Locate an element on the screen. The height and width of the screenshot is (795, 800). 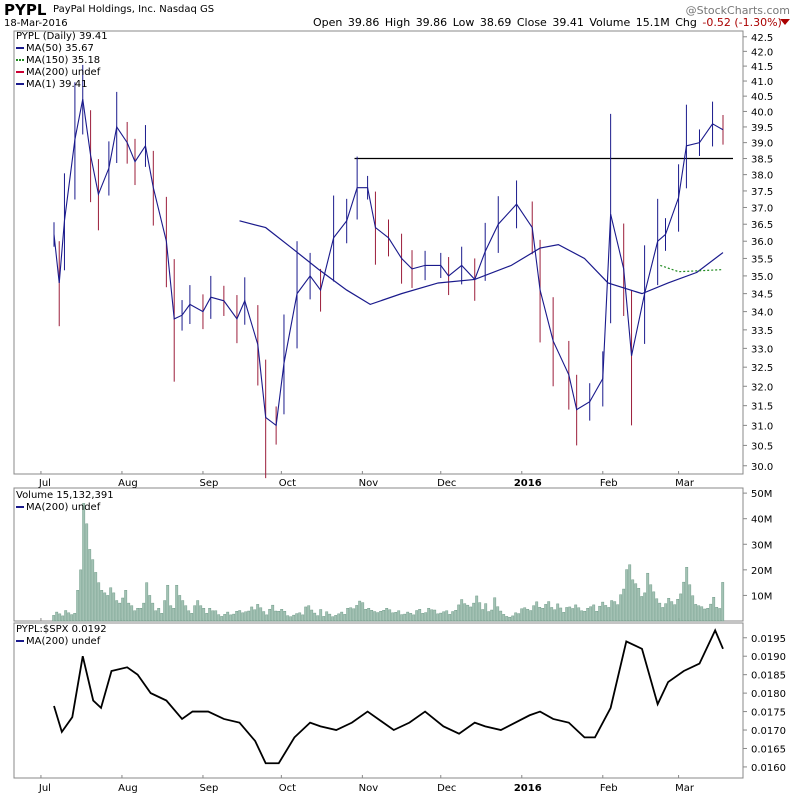
ratio-line is located at coordinates (388, 696).